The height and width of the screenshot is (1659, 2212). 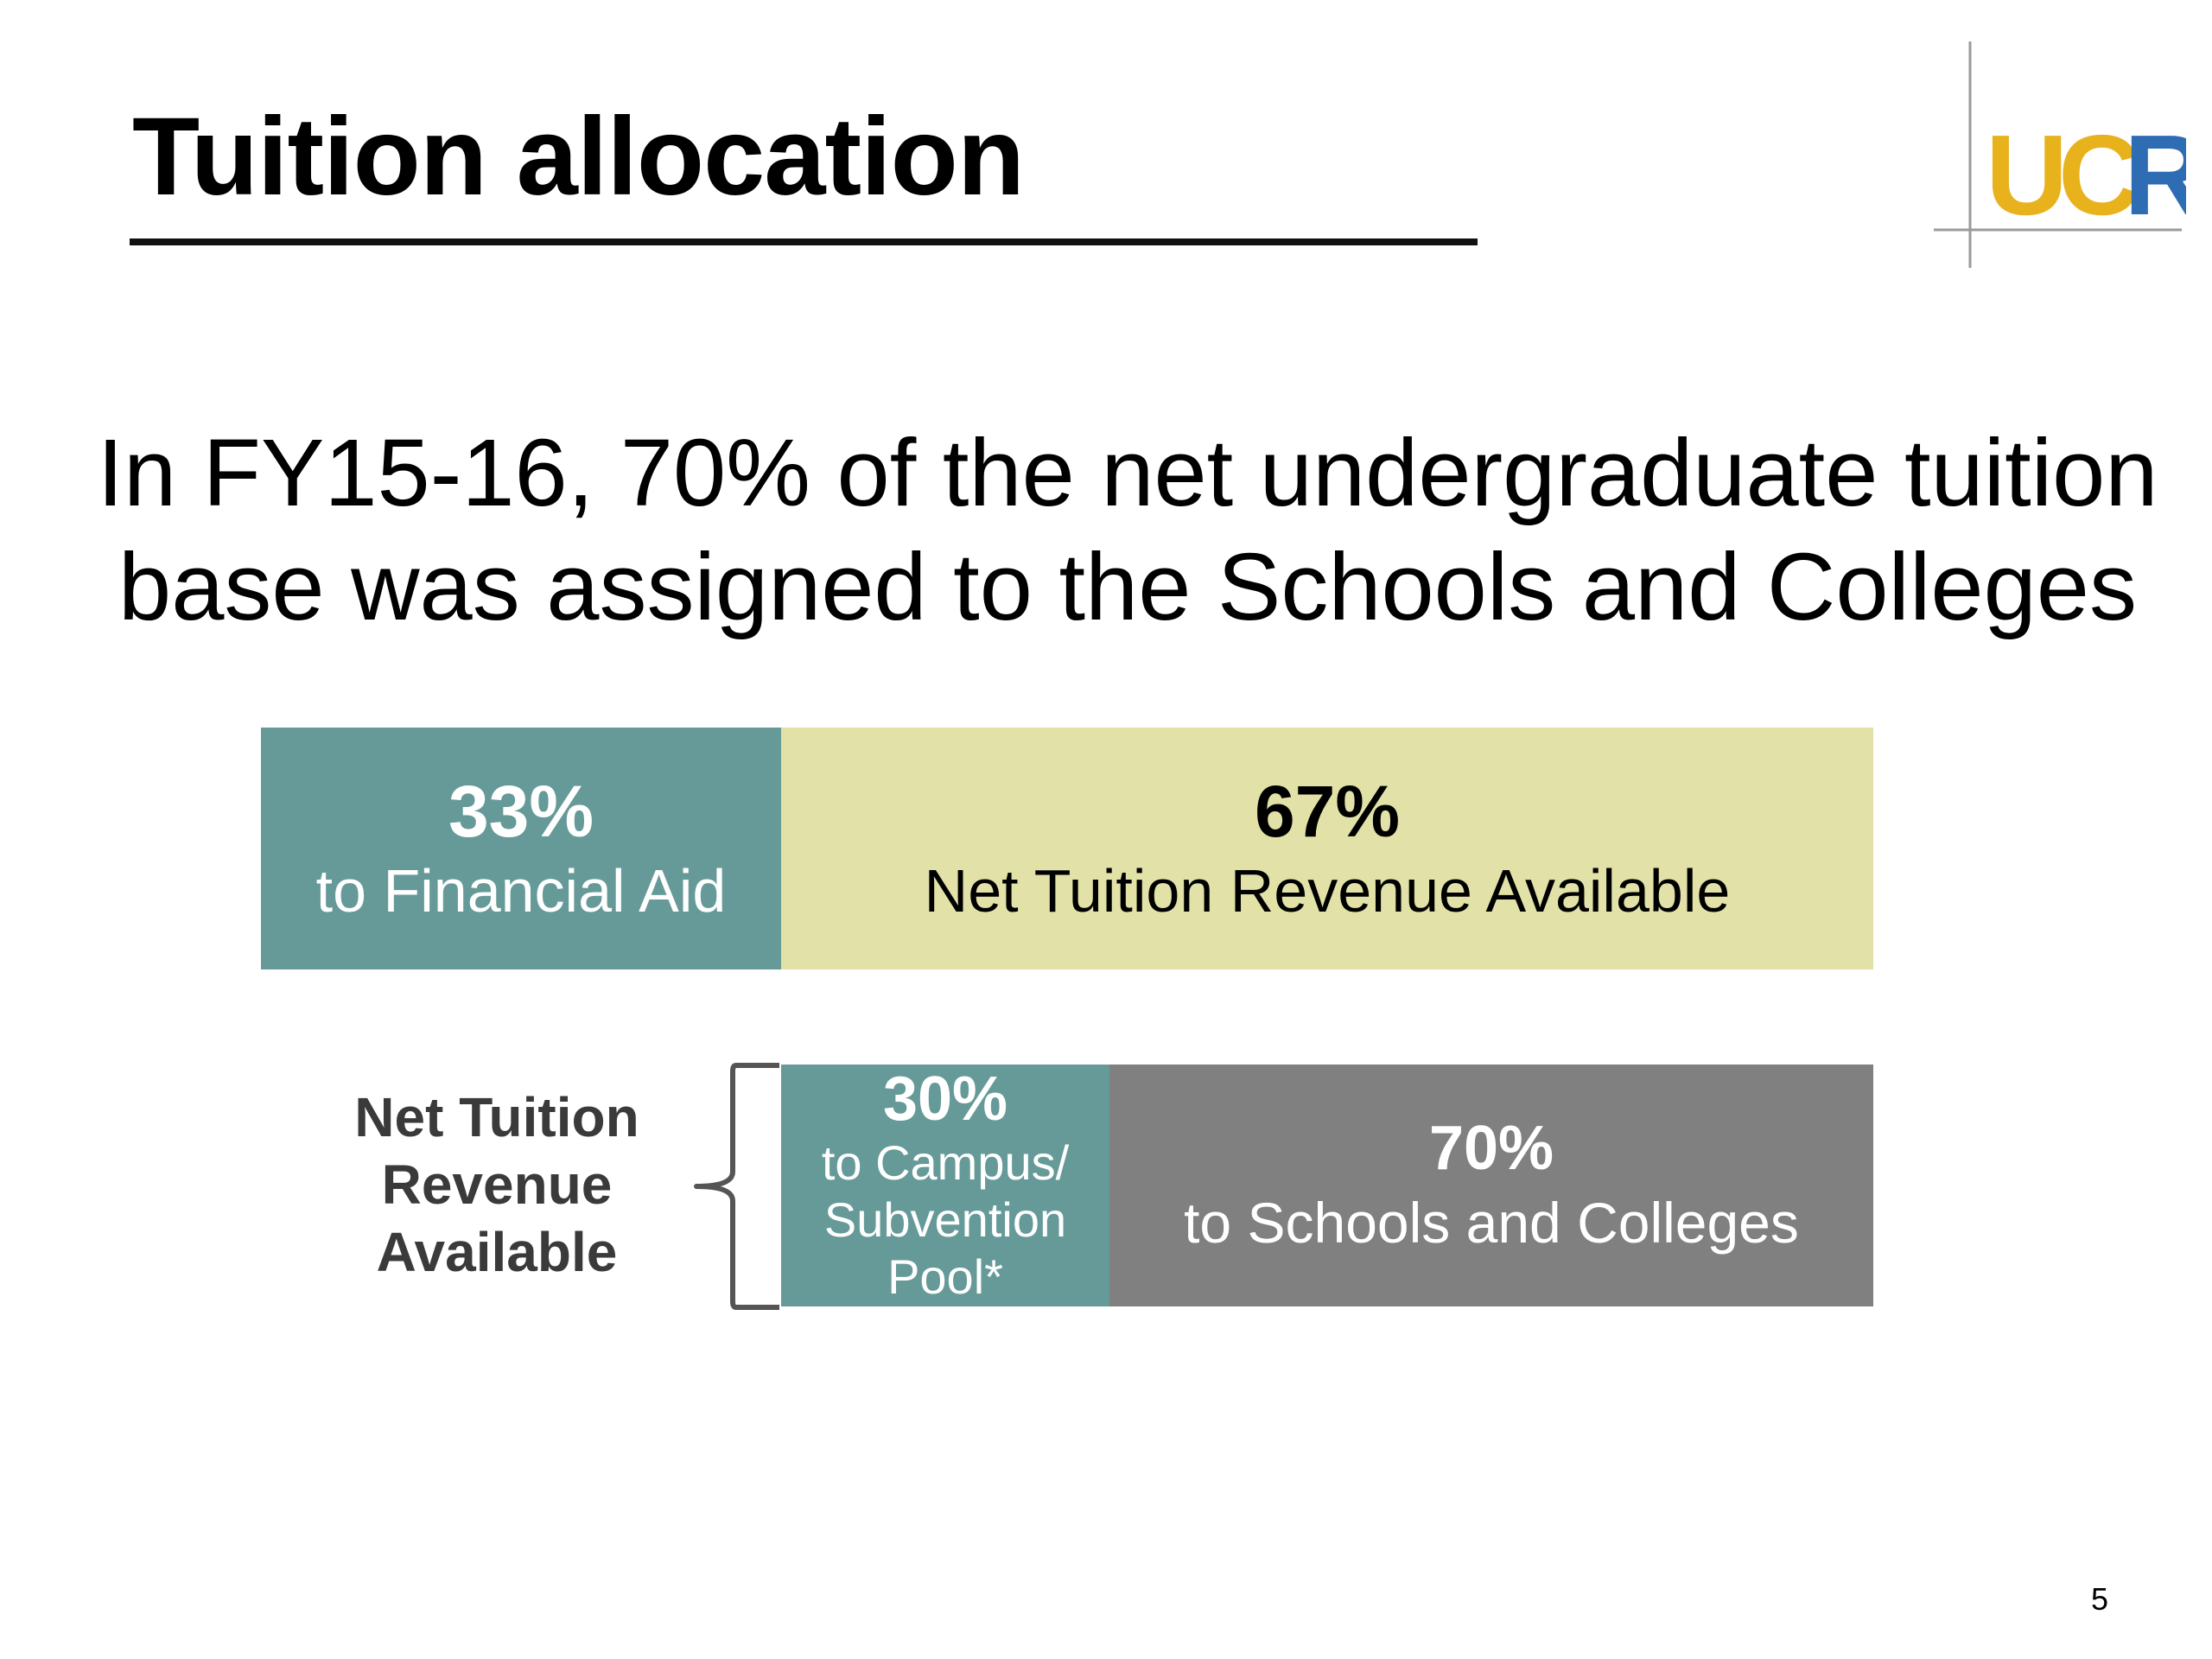 I want to click on page-number: 5, so click(x=2099, y=1599).